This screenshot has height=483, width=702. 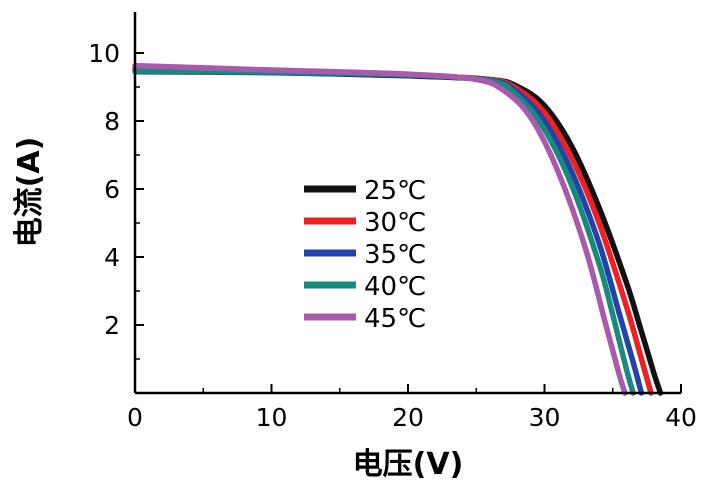 What do you see at coordinates (681, 417) in the screenshot?
I see `x-tick-label: 40` at bounding box center [681, 417].